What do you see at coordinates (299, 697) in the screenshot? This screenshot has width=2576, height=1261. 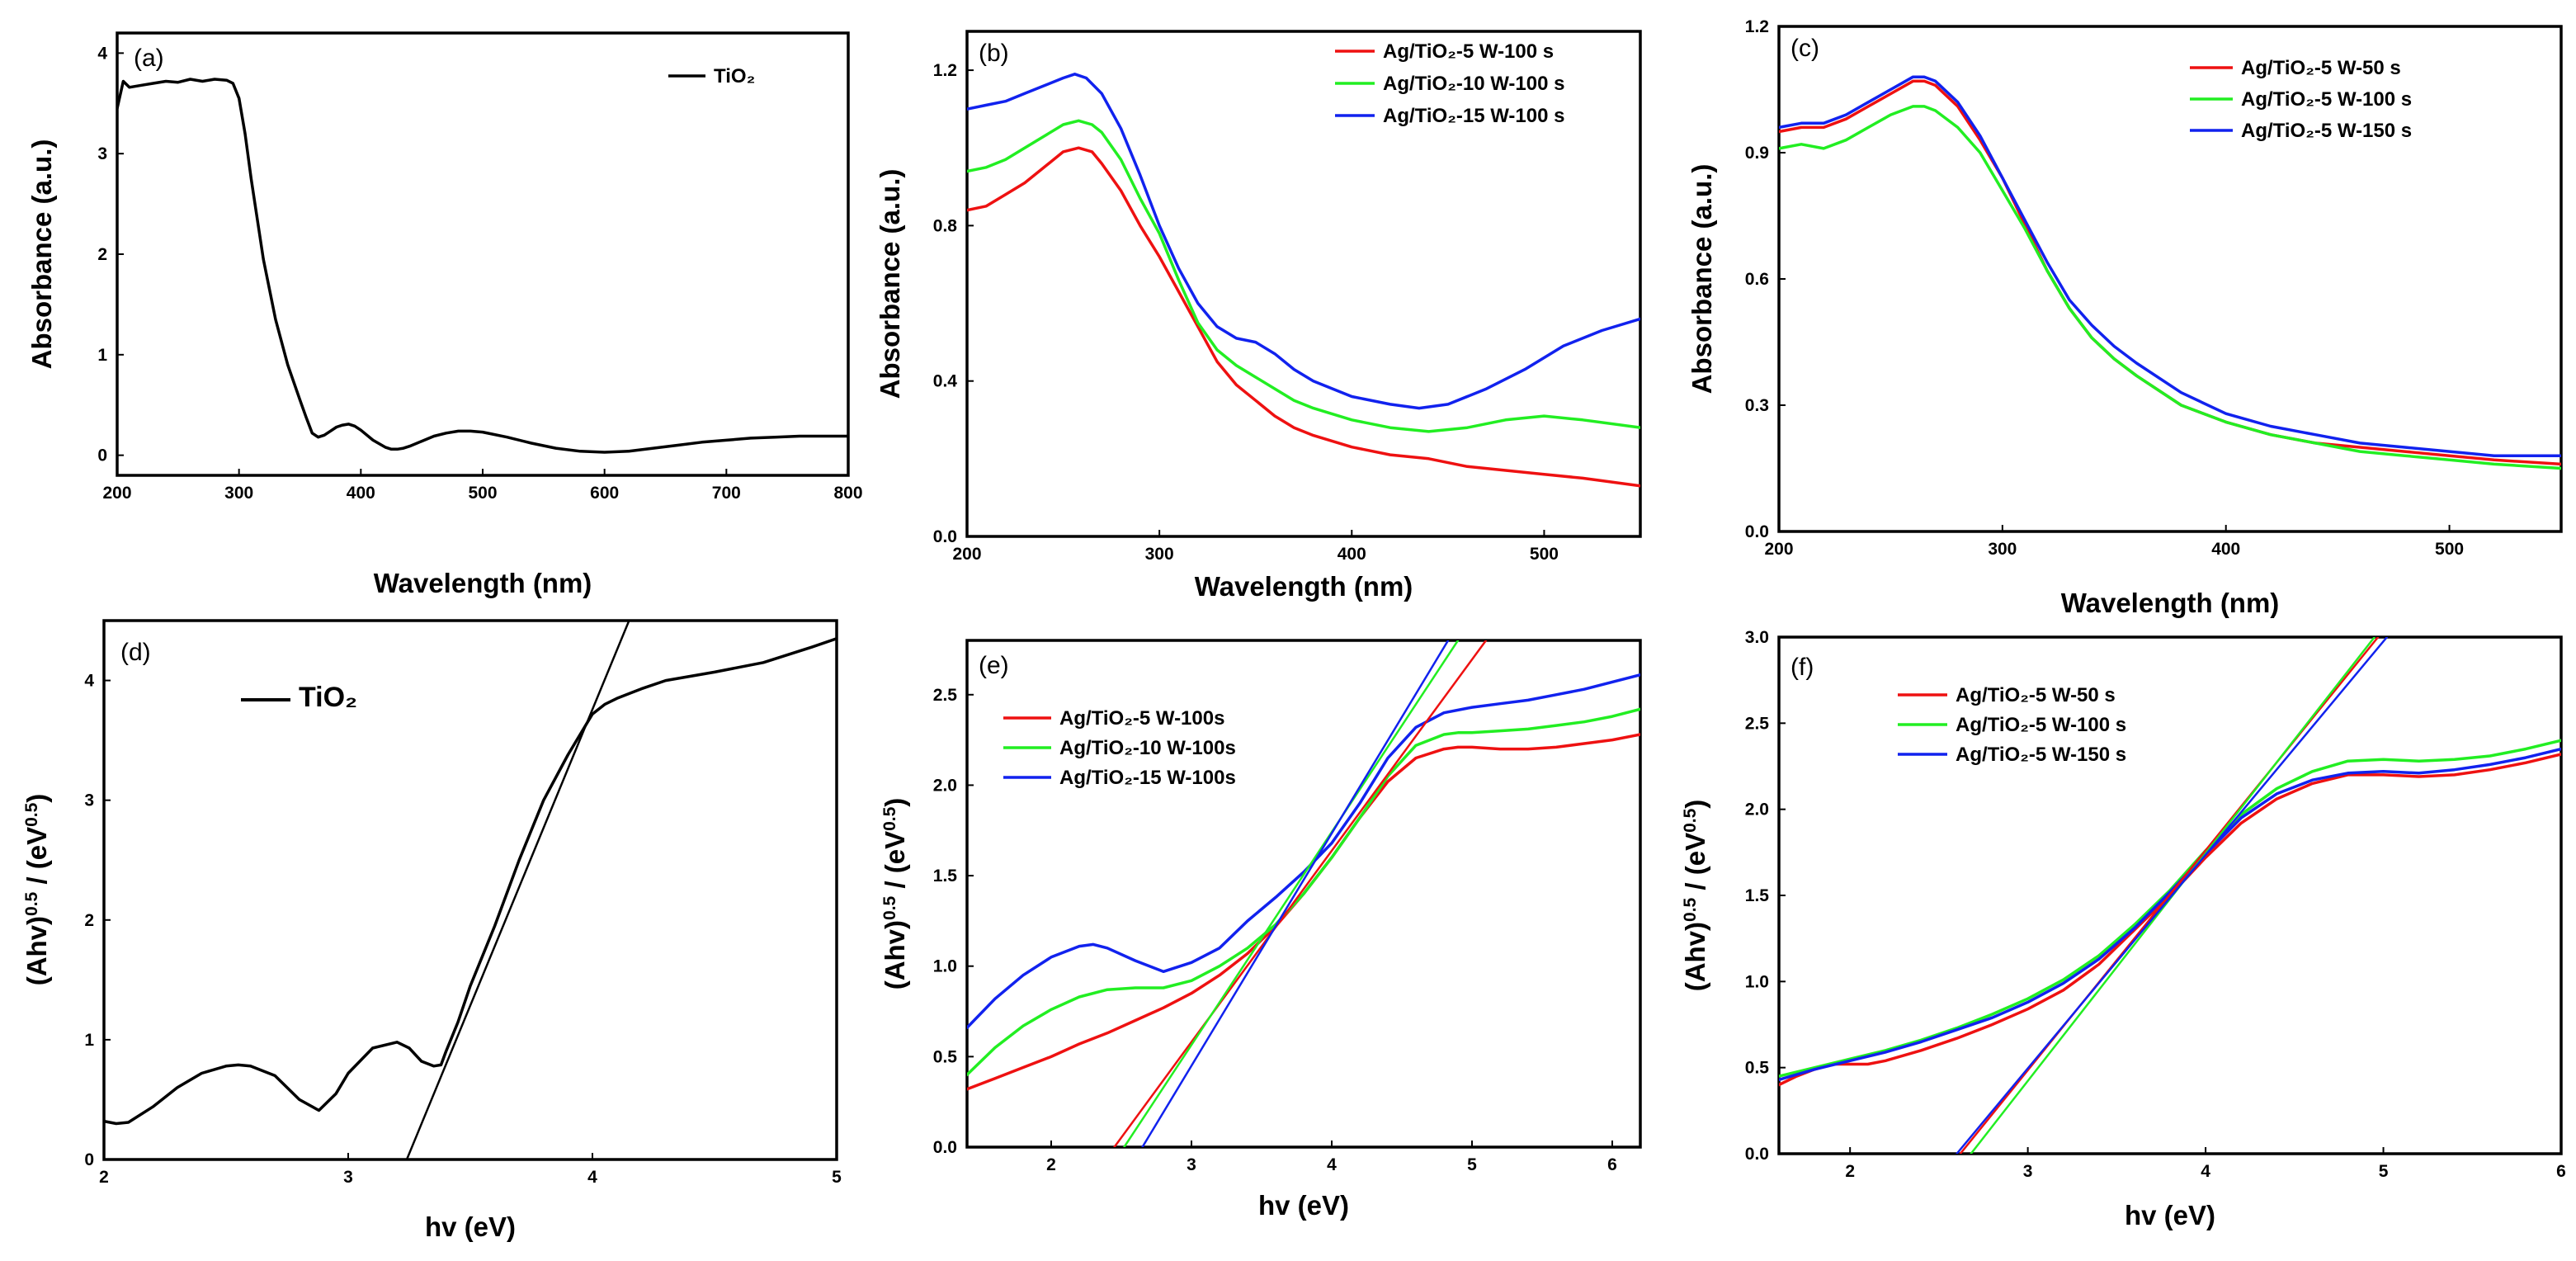 I see `legend-d: TiO₂` at bounding box center [299, 697].